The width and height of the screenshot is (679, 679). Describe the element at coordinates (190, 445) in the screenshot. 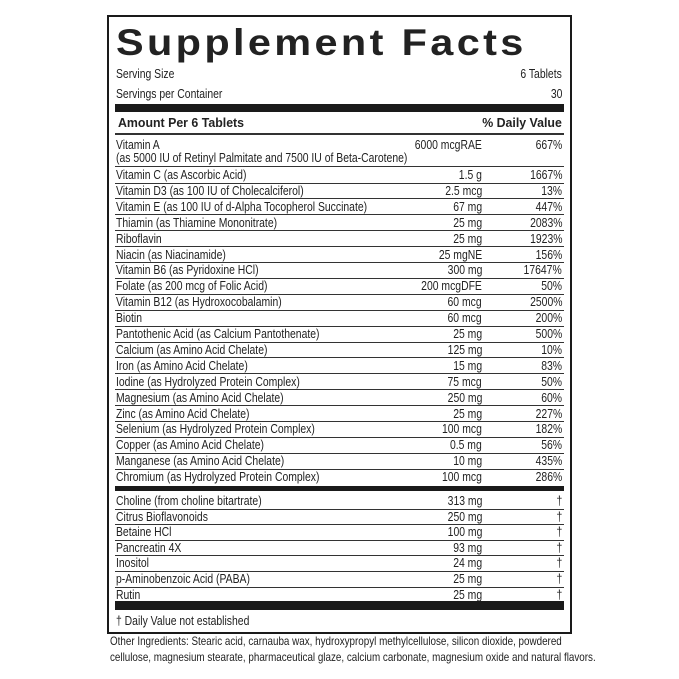

I see `nutrient-name: Copper (as Amino Acid Chelate)` at that location.